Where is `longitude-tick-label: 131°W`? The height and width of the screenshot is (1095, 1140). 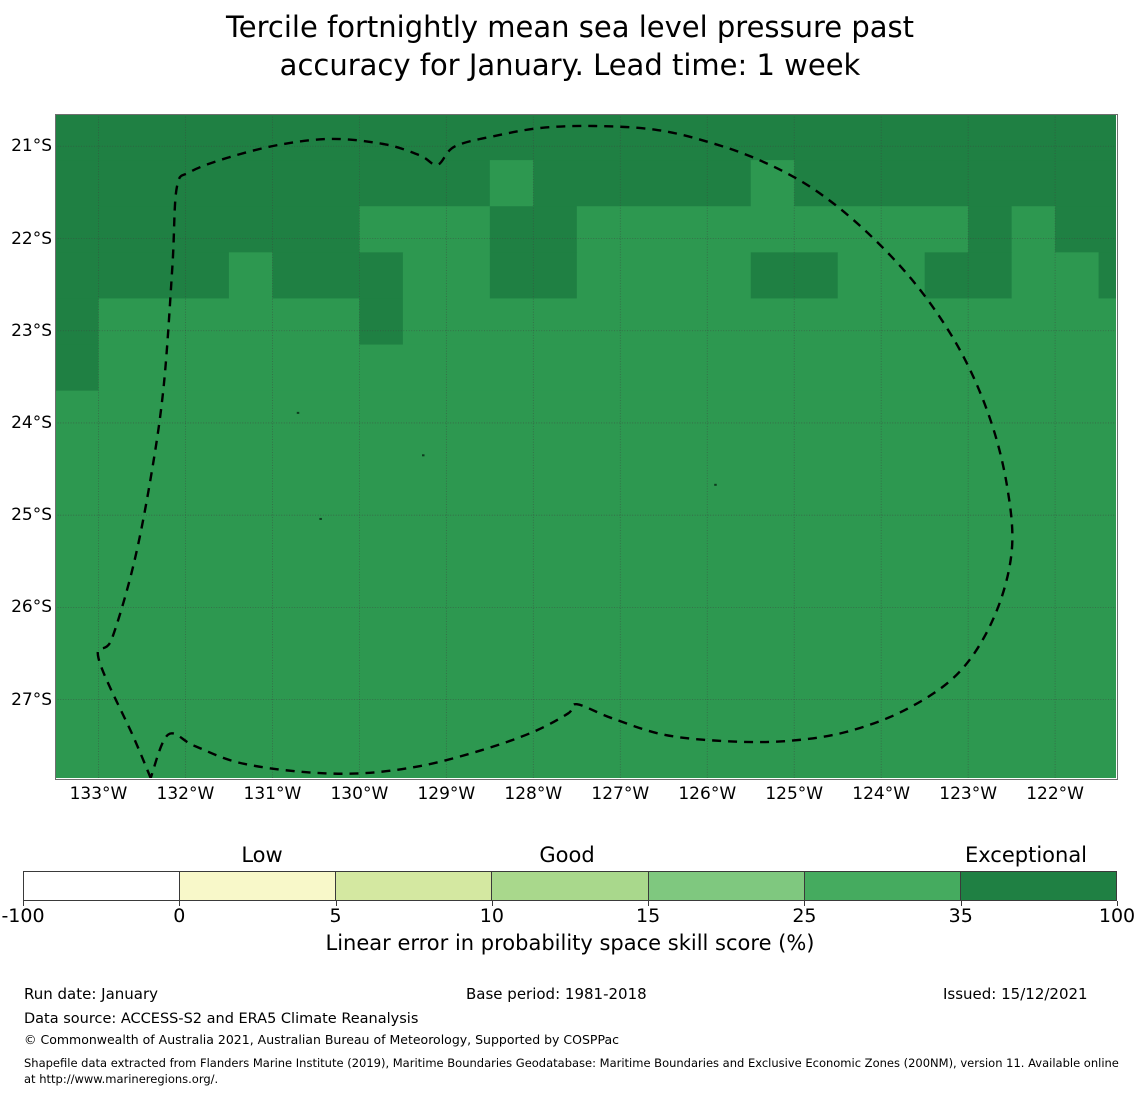 longitude-tick-label: 131°W is located at coordinates (272, 794).